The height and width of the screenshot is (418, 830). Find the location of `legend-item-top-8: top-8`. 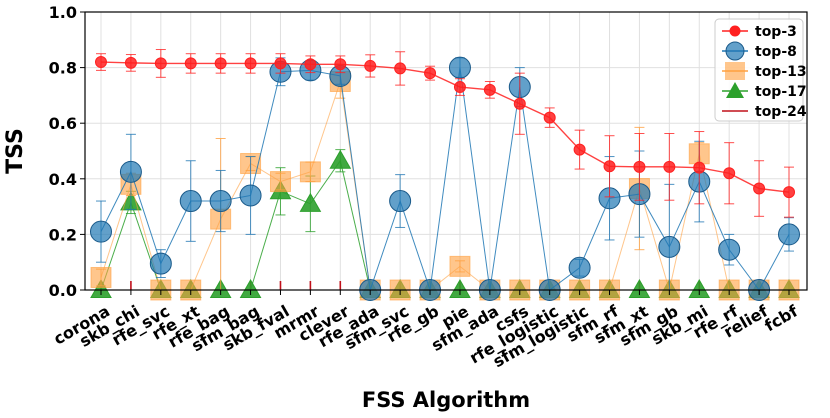

legend-item-top-8: top-8 is located at coordinates (759, 51).